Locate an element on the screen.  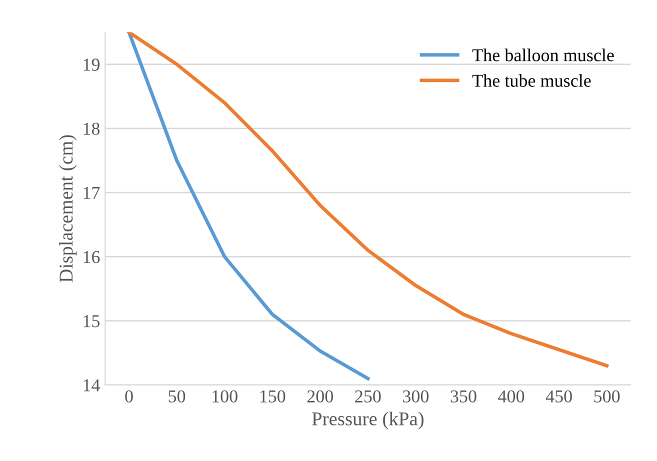
y-tick-label: 17 is located at coordinates (92, 192).